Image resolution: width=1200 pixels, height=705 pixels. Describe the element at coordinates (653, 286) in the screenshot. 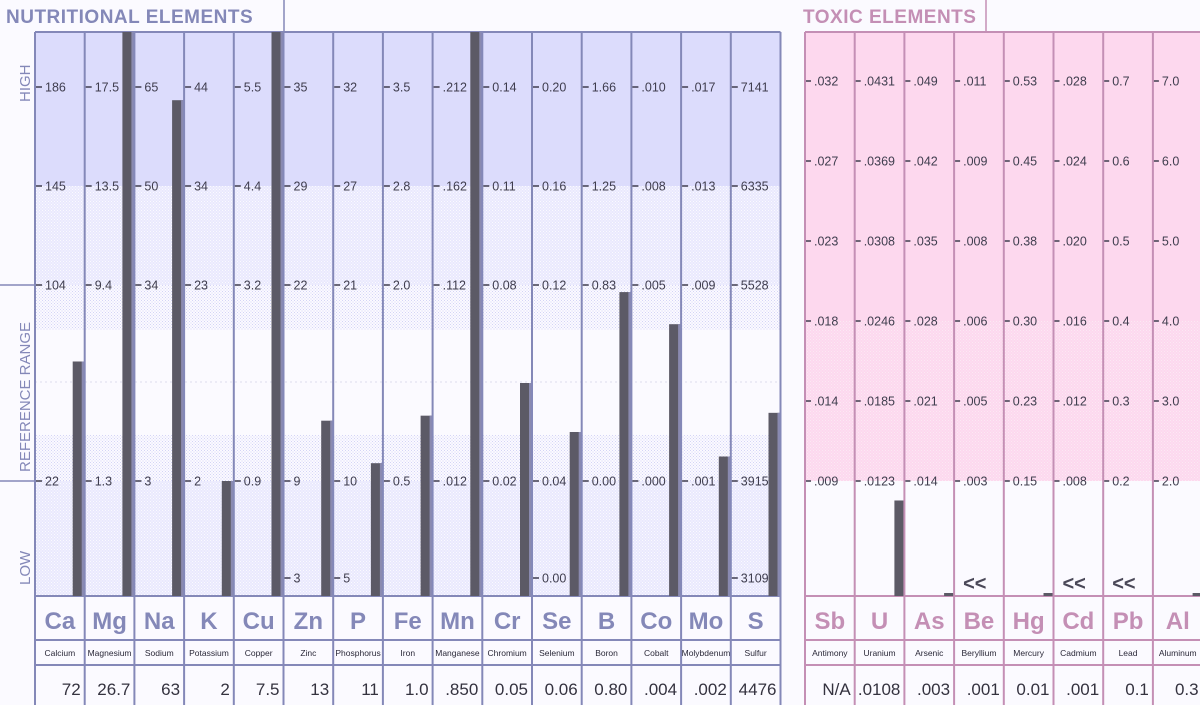

I see `tick-label: .005` at that location.